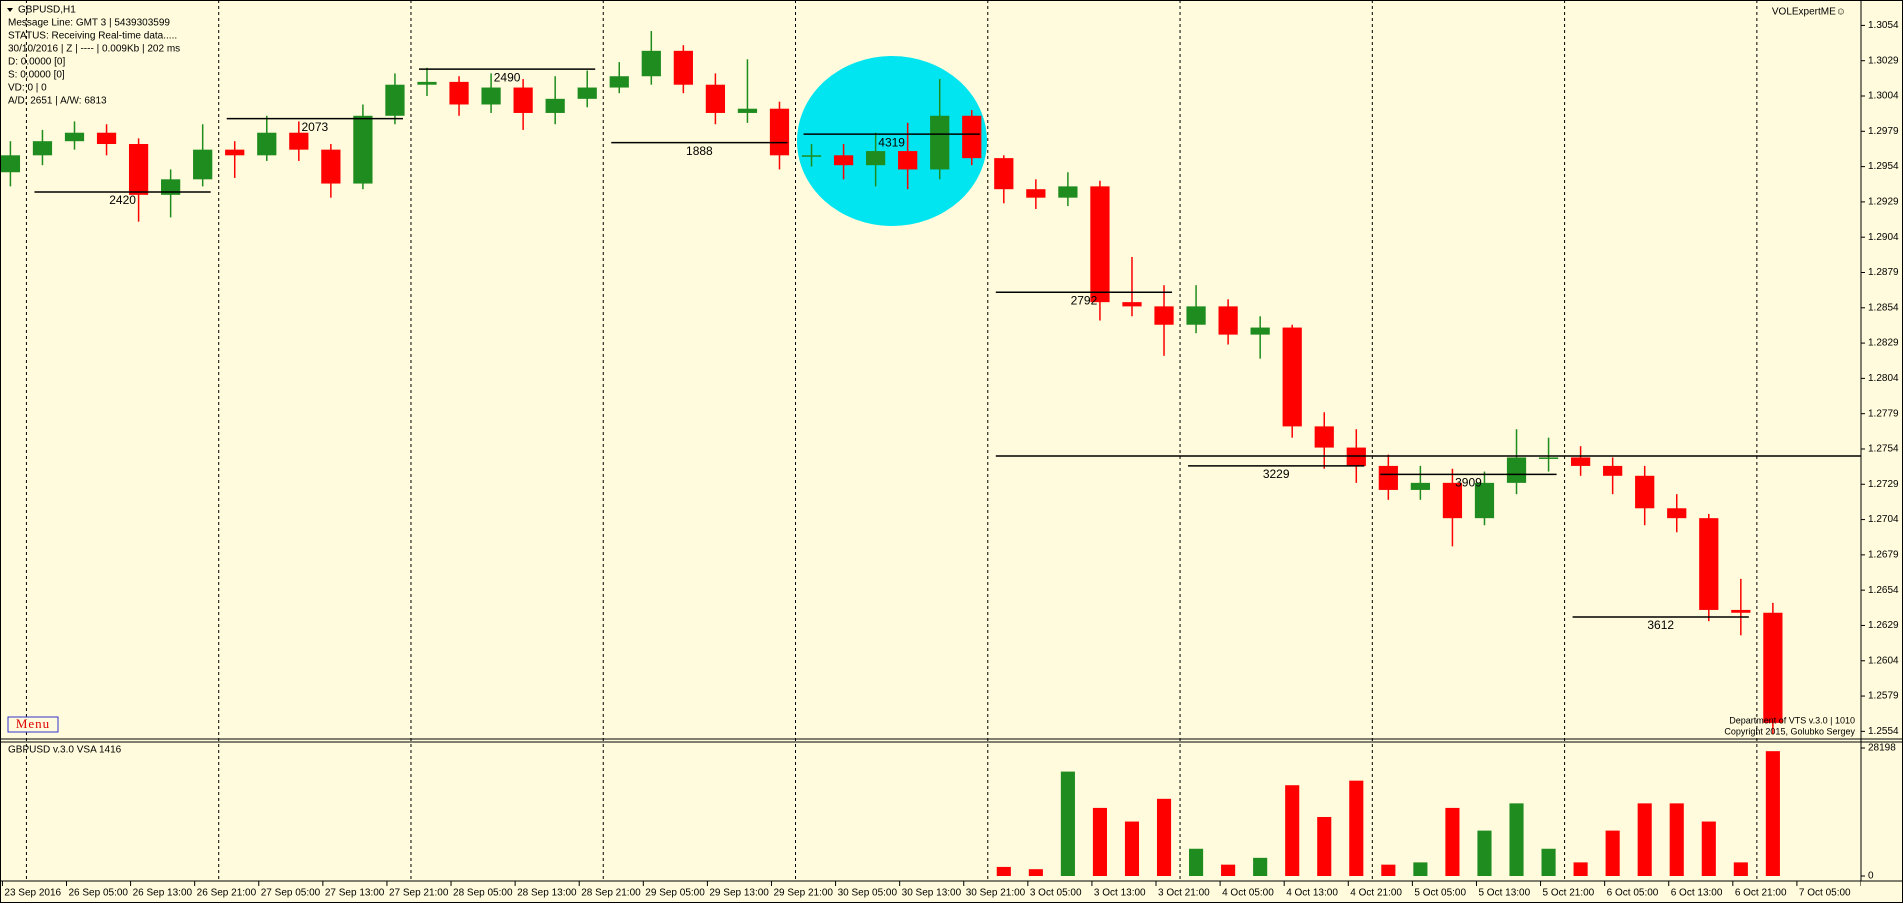 The image size is (1903, 903). I want to click on collapse-icon, so click(10, 10).